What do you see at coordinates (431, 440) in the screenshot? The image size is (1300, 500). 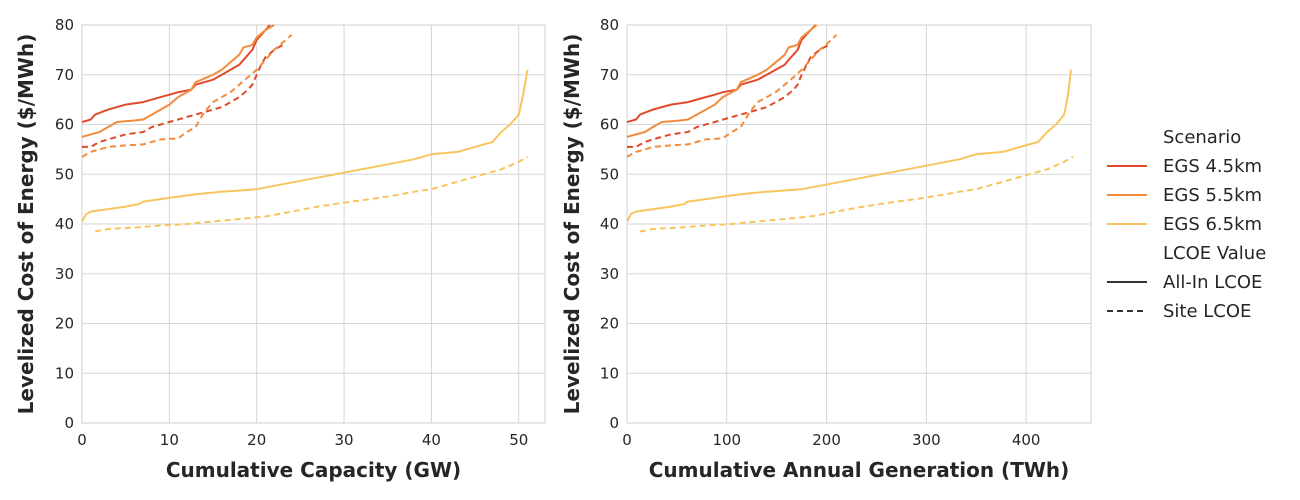 I see `x-tick-label: 40` at bounding box center [431, 440].